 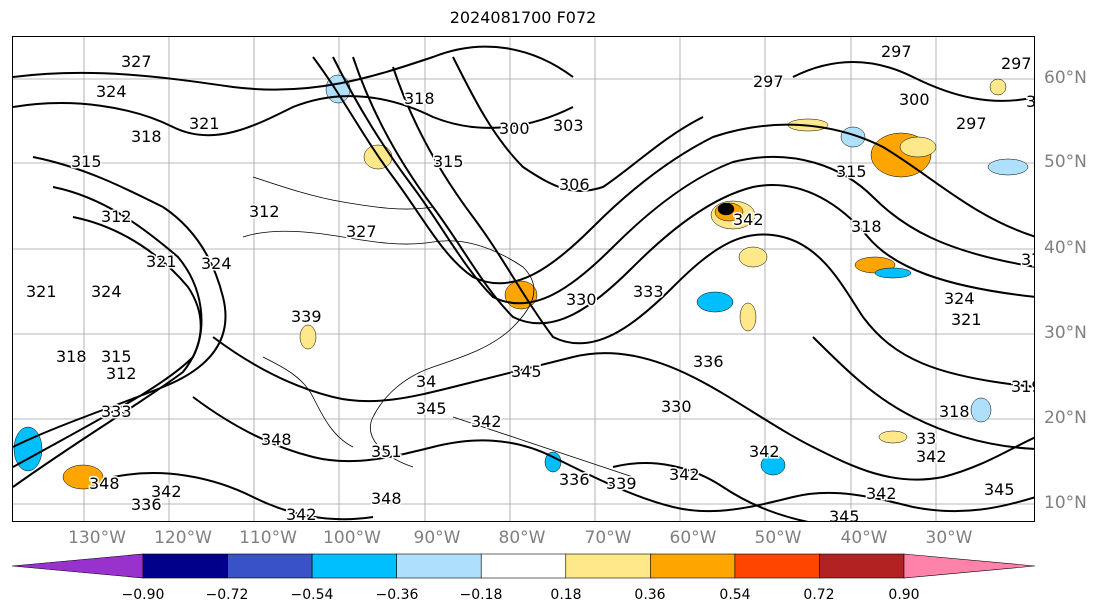 I want to click on lat-label-60n: 60°N, so click(x=1065, y=78).